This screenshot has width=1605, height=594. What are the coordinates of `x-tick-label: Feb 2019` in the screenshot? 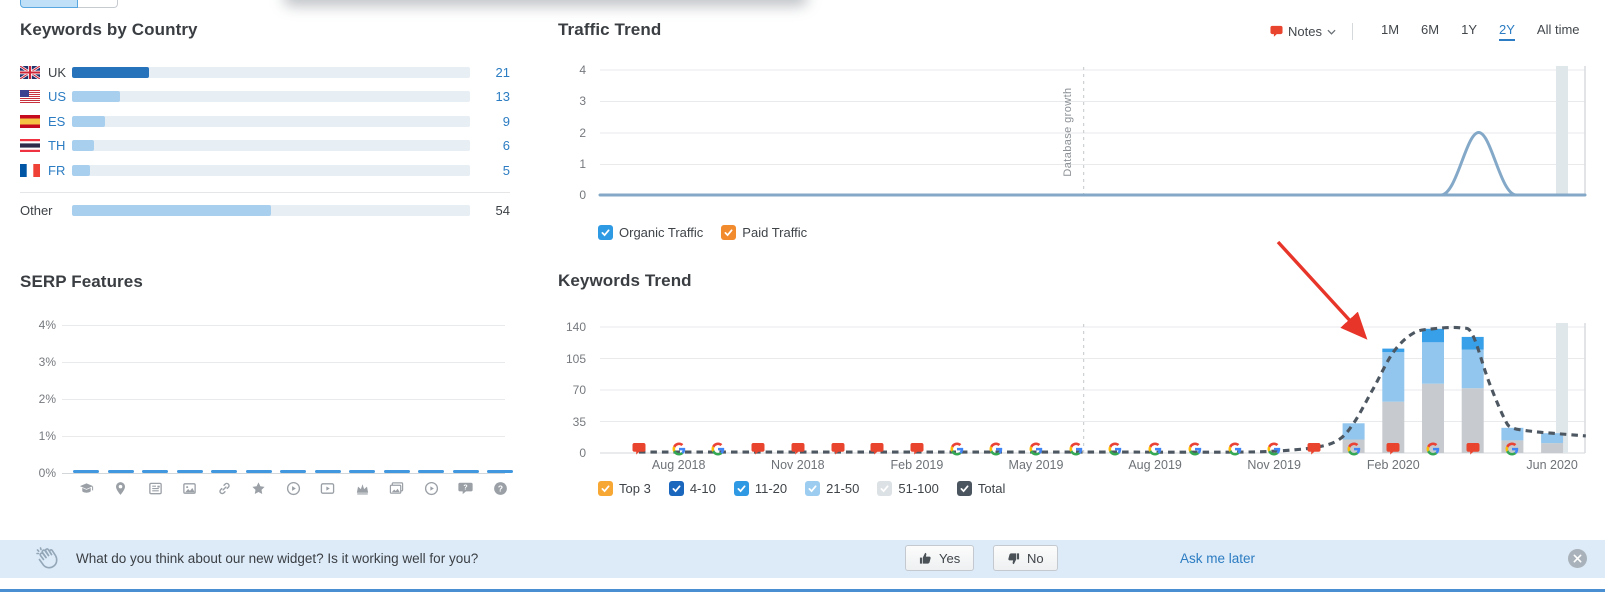 It's located at (917, 465).